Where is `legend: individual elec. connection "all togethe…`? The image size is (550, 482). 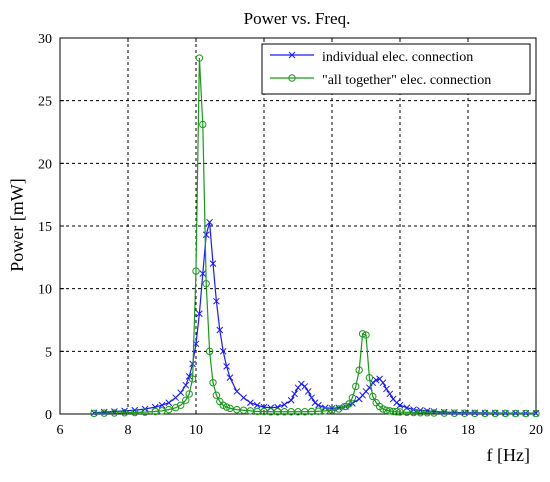 legend: individual elec. connection "all togethe… is located at coordinates (396, 69).